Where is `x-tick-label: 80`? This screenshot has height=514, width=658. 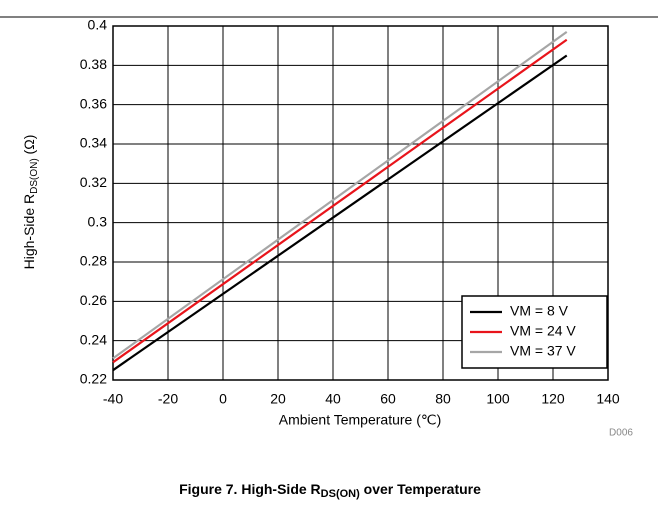
x-tick-label: 80 is located at coordinates (443, 399).